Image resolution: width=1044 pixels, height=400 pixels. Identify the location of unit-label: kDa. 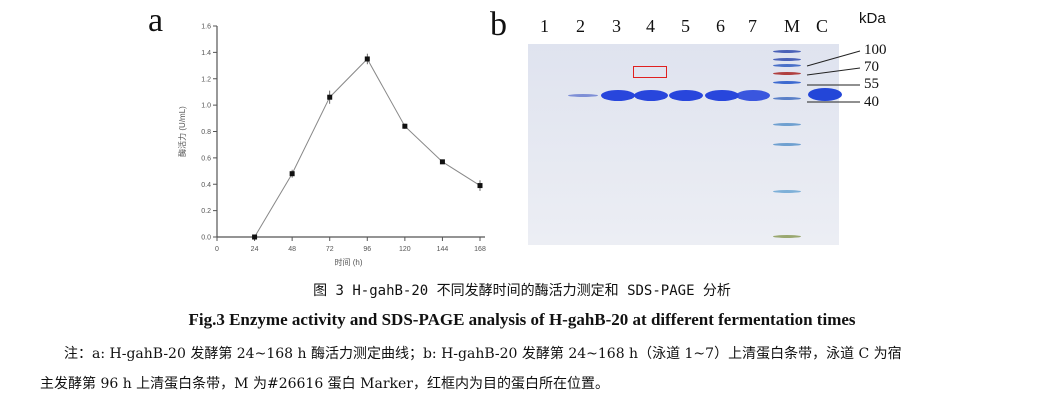
(872, 18).